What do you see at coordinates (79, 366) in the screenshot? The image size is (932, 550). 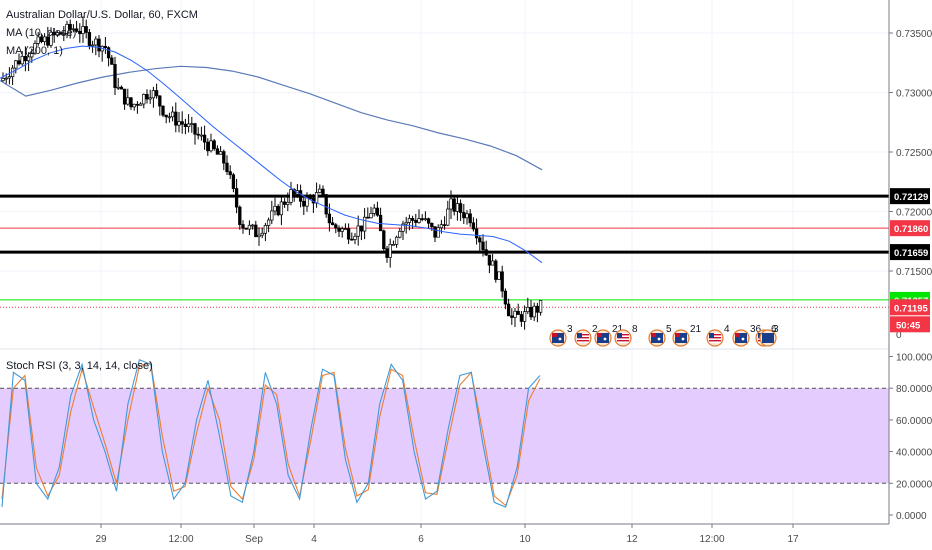 I see `stoch-rsi-legend: Stoch RSI (3, 3, 14, 14, close)` at bounding box center [79, 366].